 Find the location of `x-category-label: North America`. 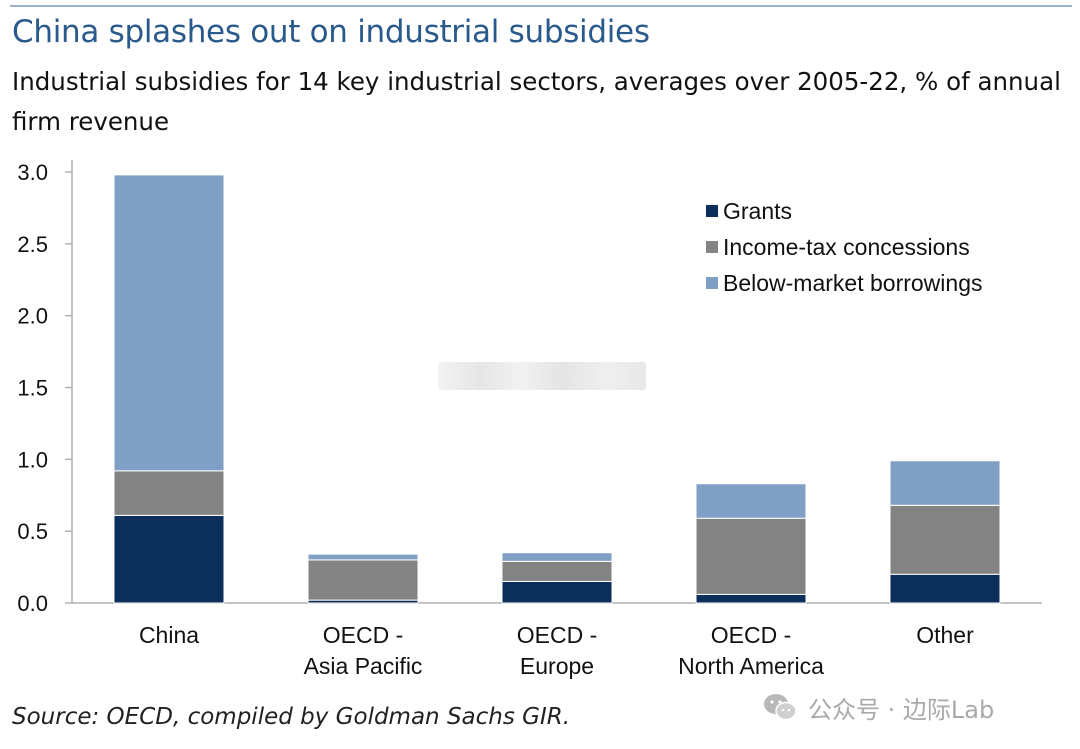

x-category-label: North America is located at coordinates (751, 666).